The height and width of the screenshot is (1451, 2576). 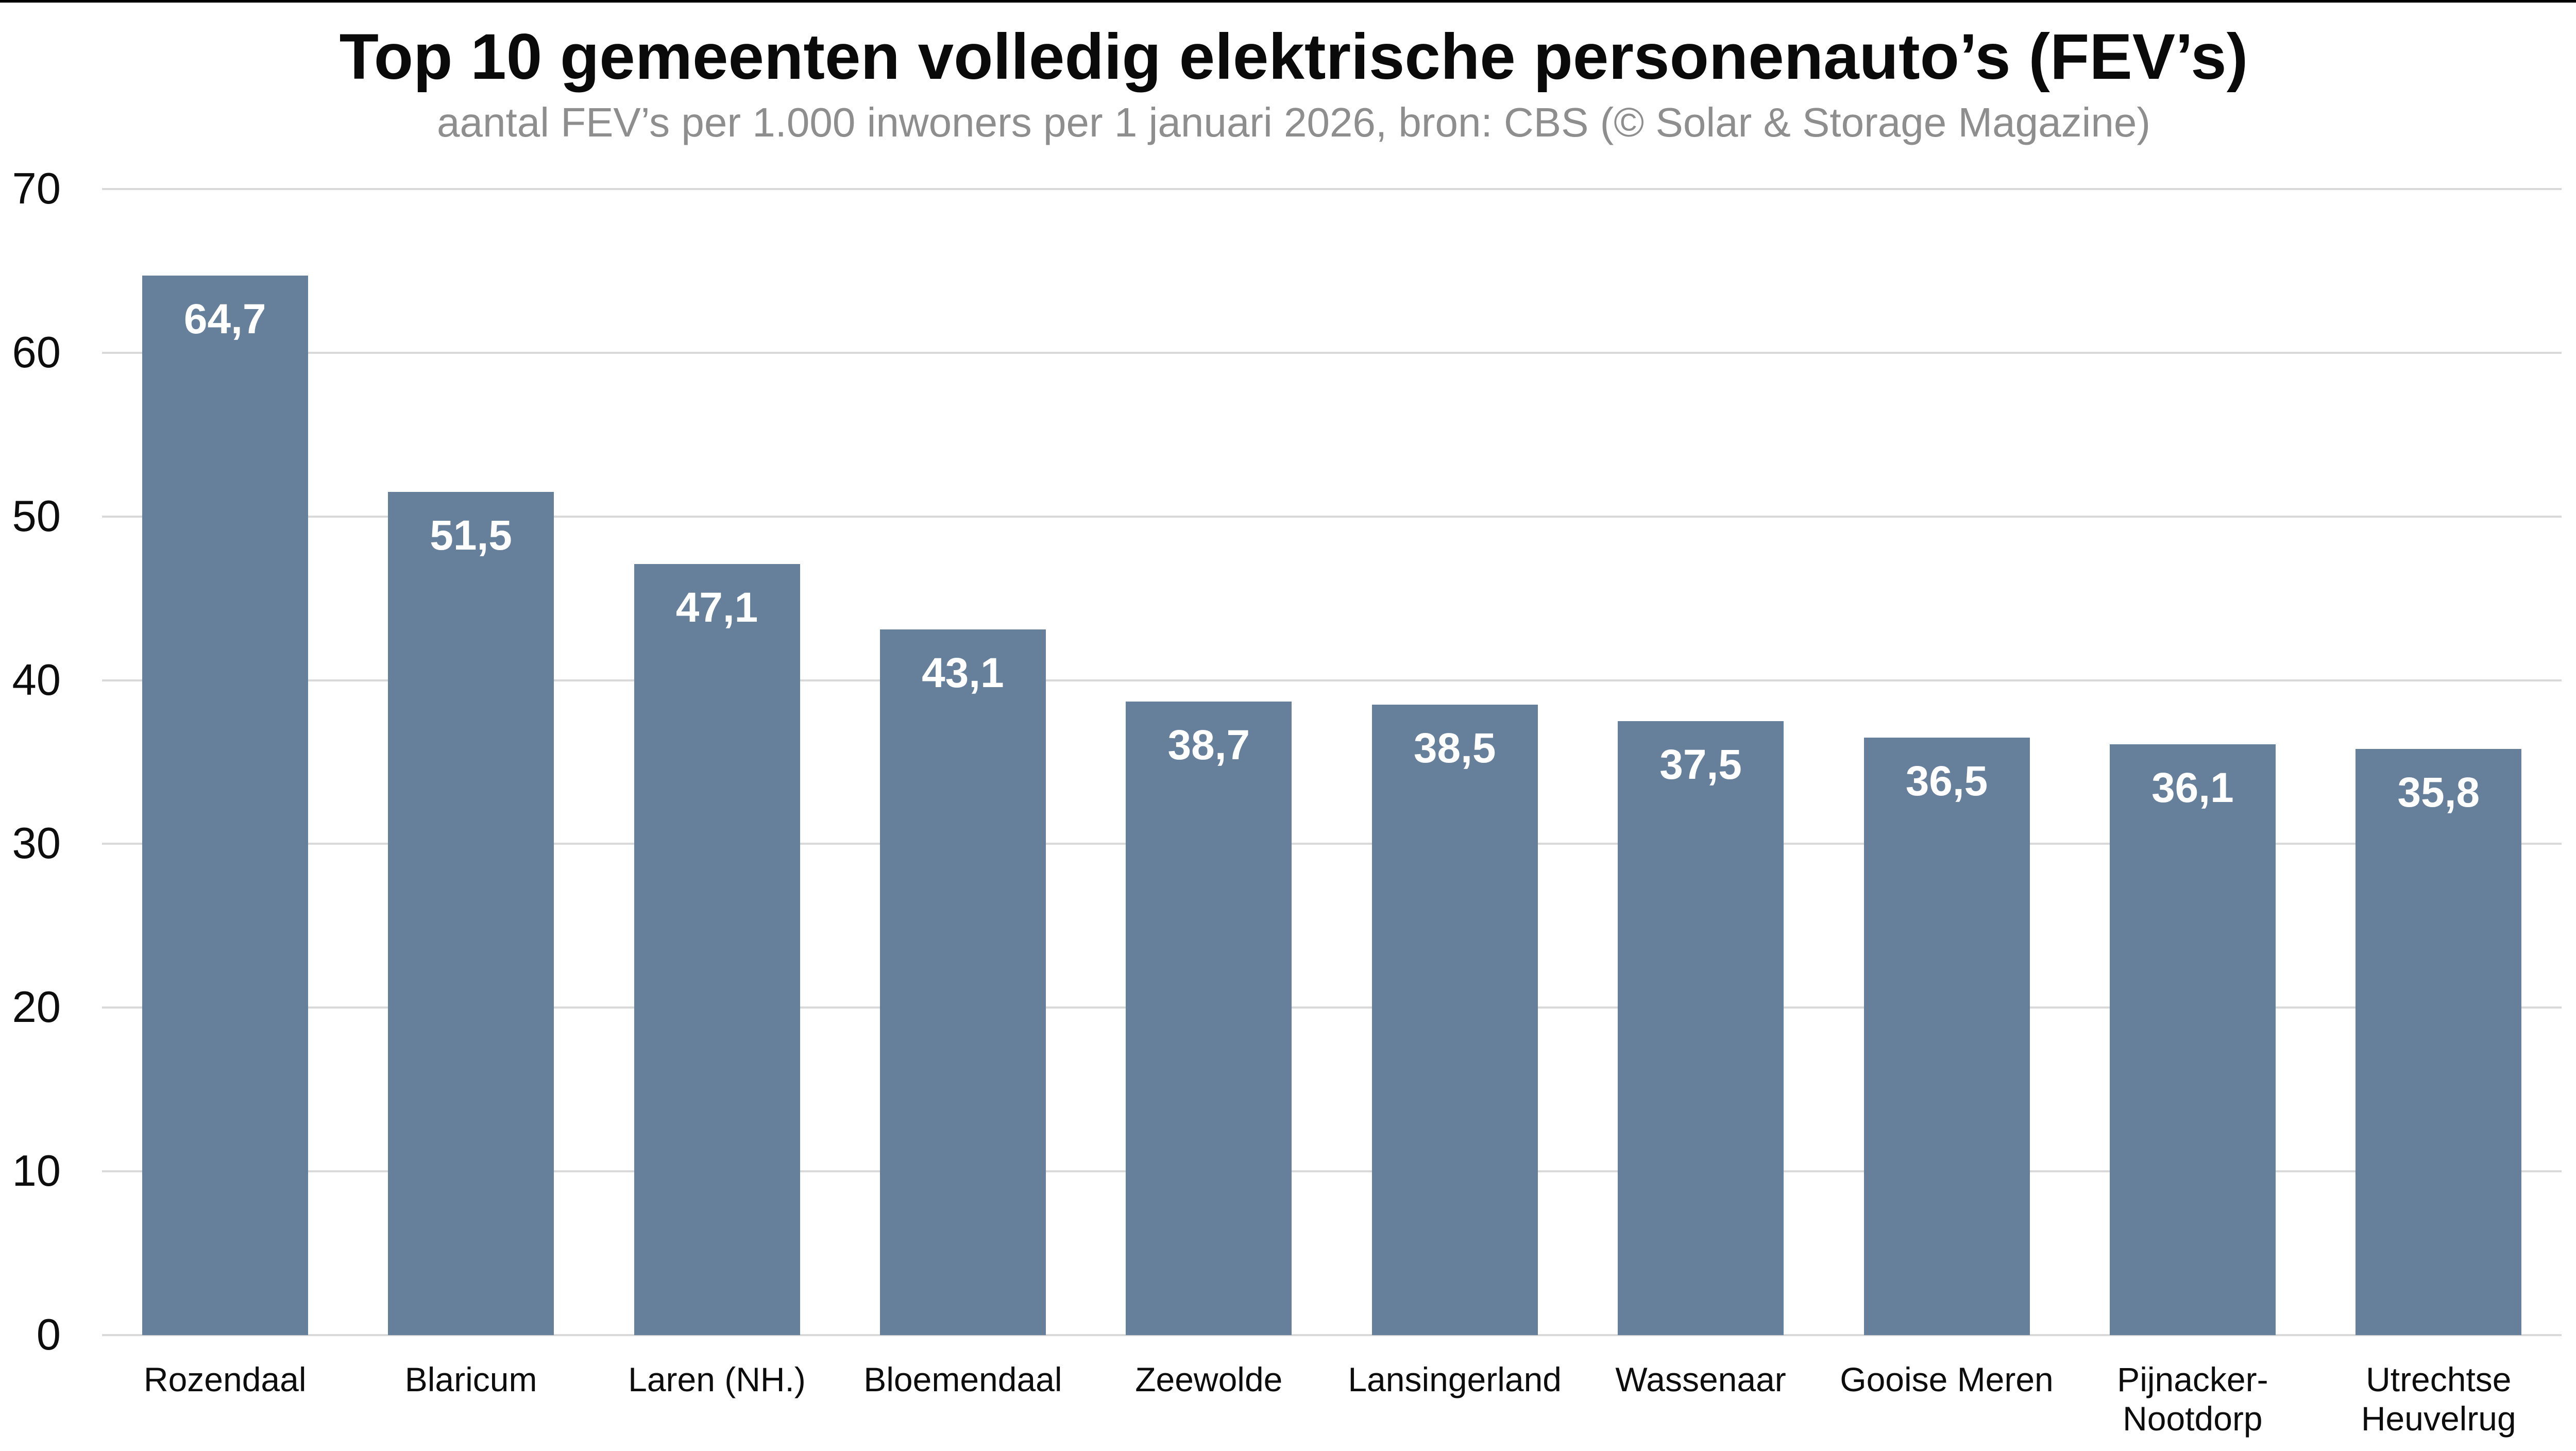 I want to click on bar-9: 35,8, so click(x=2438, y=1042).